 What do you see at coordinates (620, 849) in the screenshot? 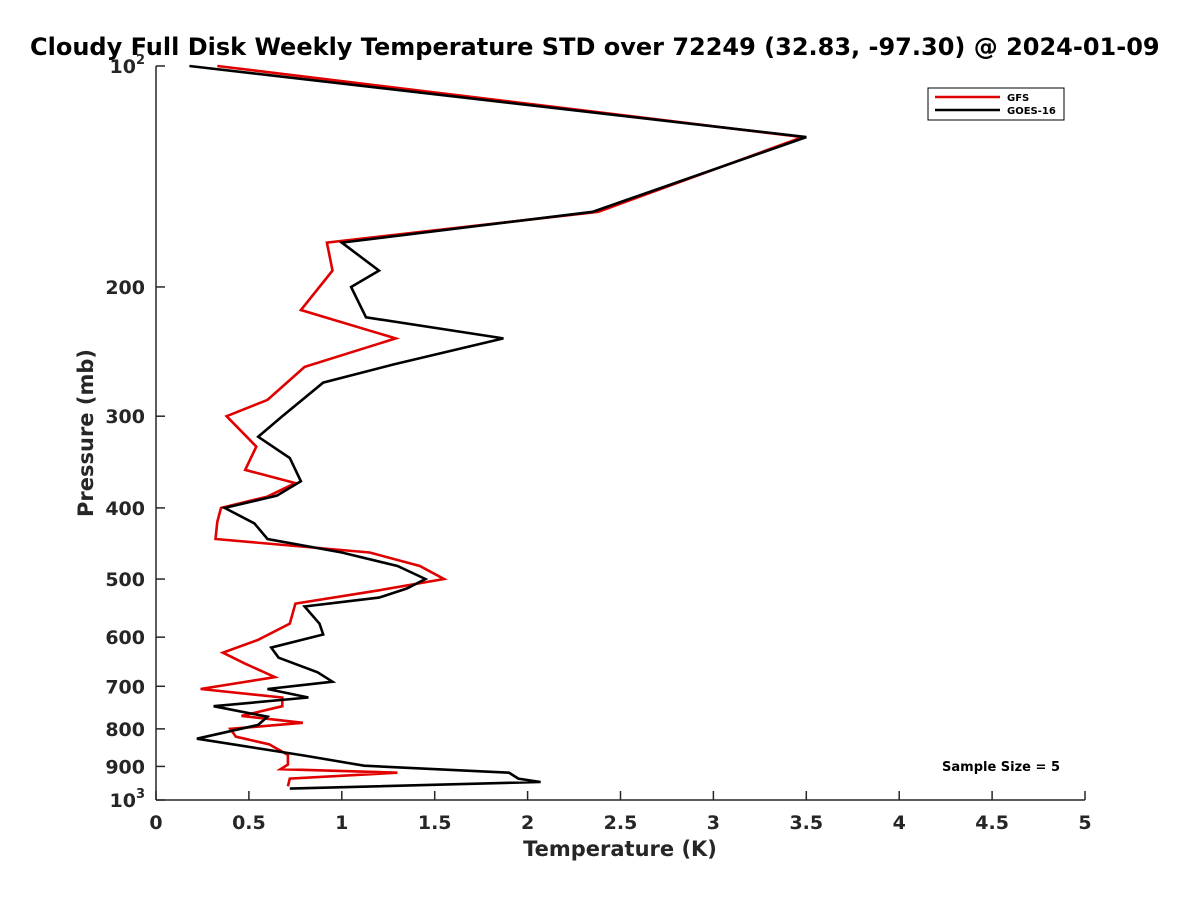
I see `x-axis-label: Temperature (K)` at bounding box center [620, 849].